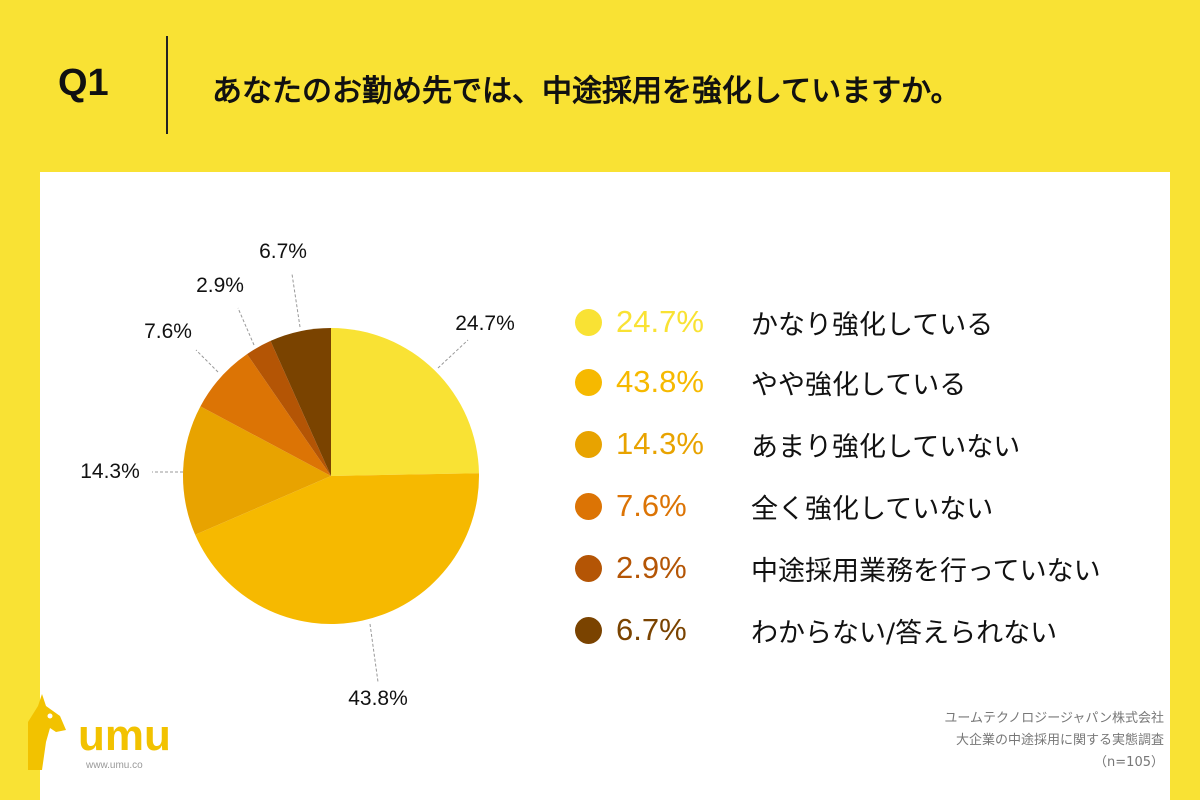 The image size is (1200, 800). Describe the element at coordinates (660, 321) in the screenshot. I see `legend-percent: 24.7%` at that location.